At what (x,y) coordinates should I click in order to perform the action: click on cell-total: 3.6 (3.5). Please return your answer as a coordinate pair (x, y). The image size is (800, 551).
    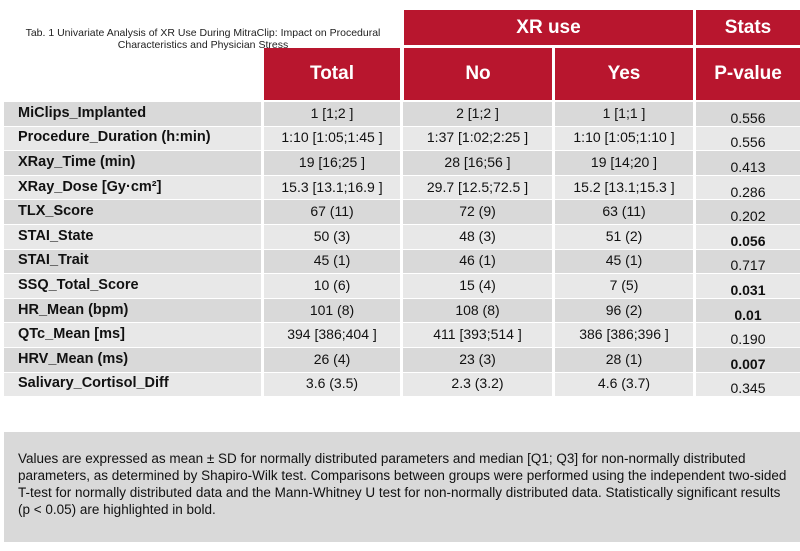
    Looking at the image, I should click on (333, 384).